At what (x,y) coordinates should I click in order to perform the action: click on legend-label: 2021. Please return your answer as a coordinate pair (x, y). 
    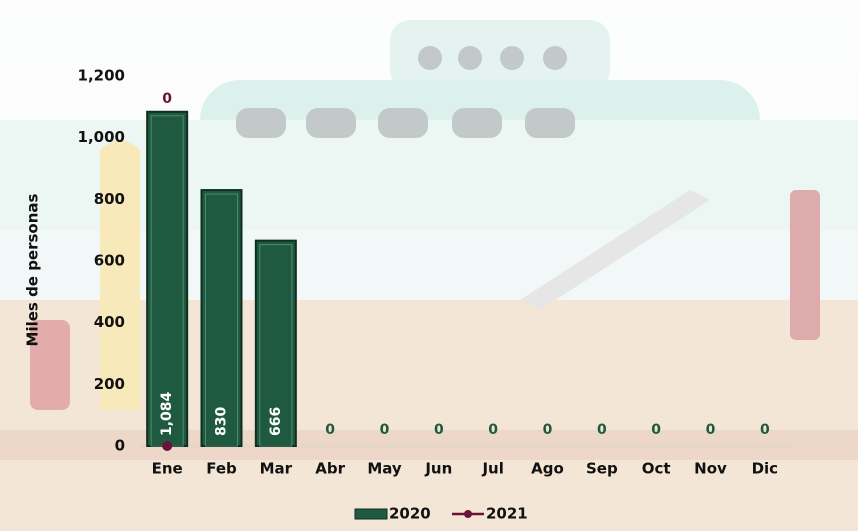
    Looking at the image, I should click on (507, 514).